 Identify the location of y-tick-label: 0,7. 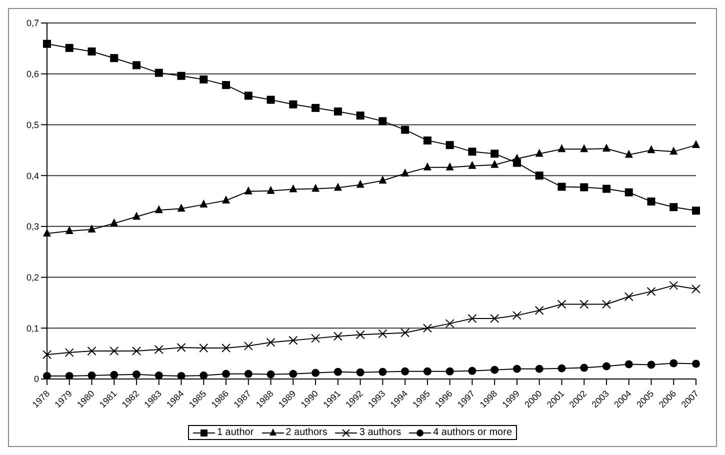
(32, 23).